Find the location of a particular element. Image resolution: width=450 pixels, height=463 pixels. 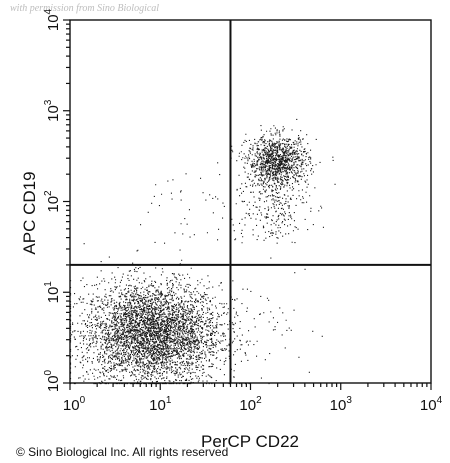

watermark: with permission from Sino Biological is located at coordinates (85, 8).